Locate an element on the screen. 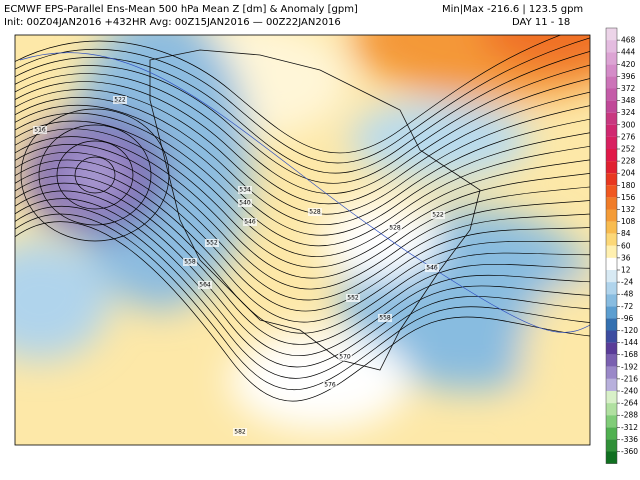 This screenshot has height=480, width=640. colorbar-label: 468 is located at coordinates (628, 40).